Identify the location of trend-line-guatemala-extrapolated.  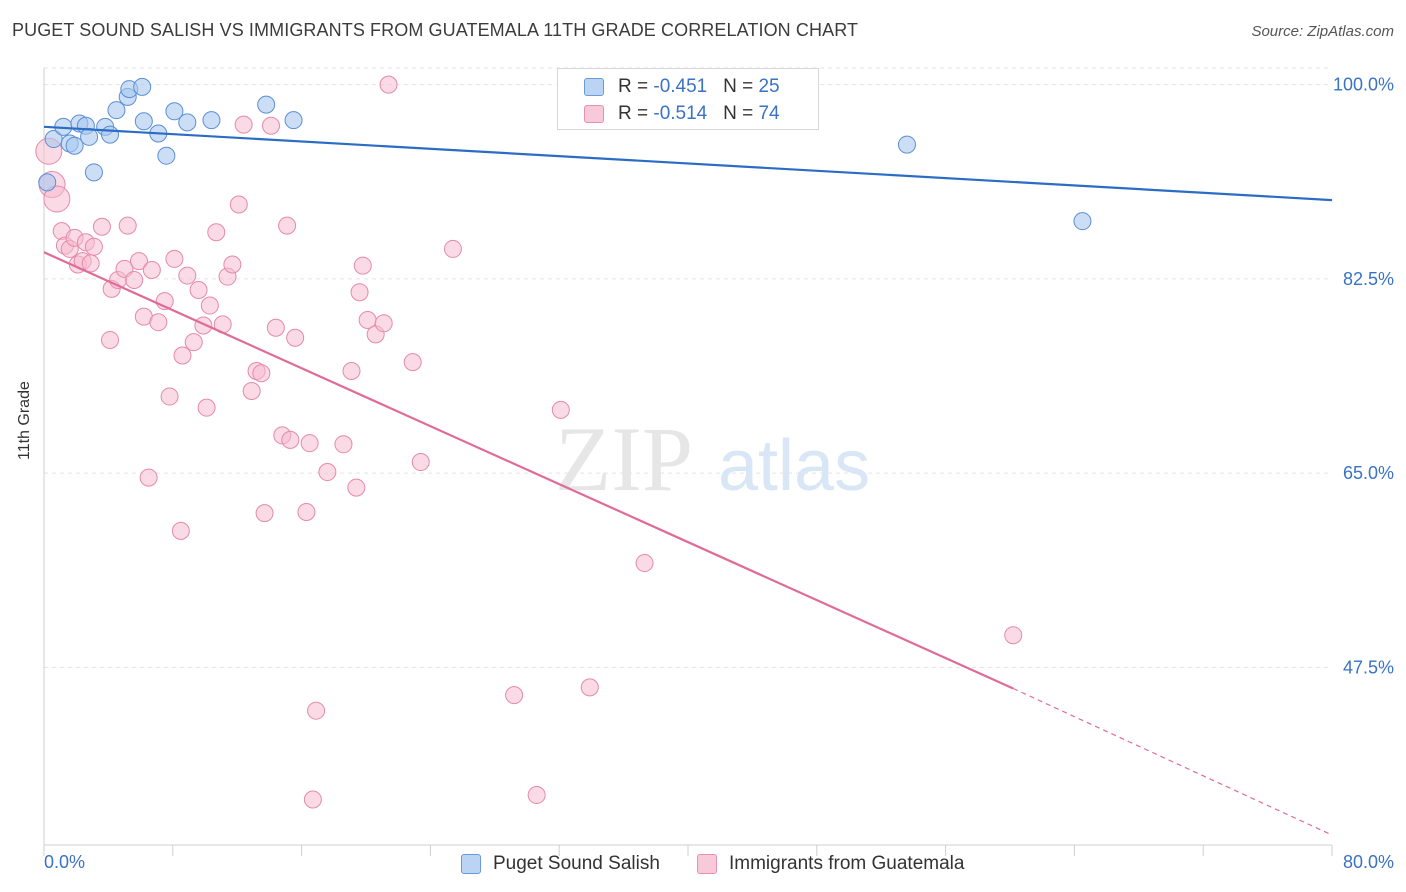
(1172, 761).